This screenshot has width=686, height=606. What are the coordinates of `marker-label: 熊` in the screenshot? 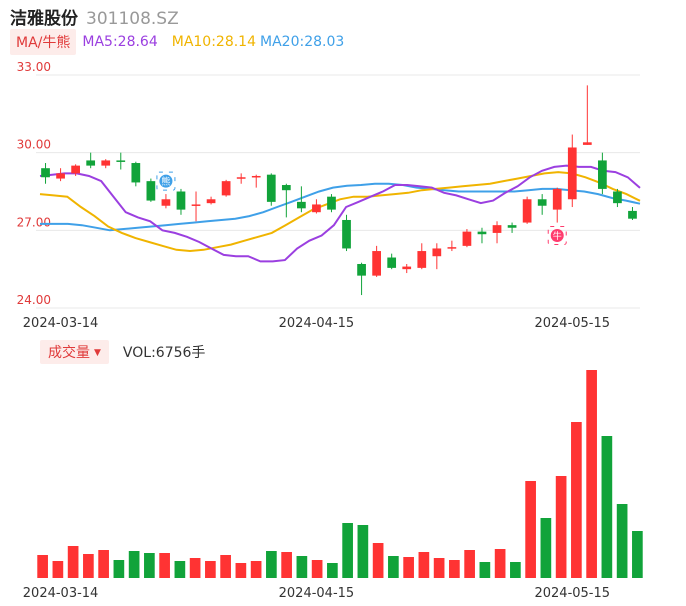 It's located at (165, 182).